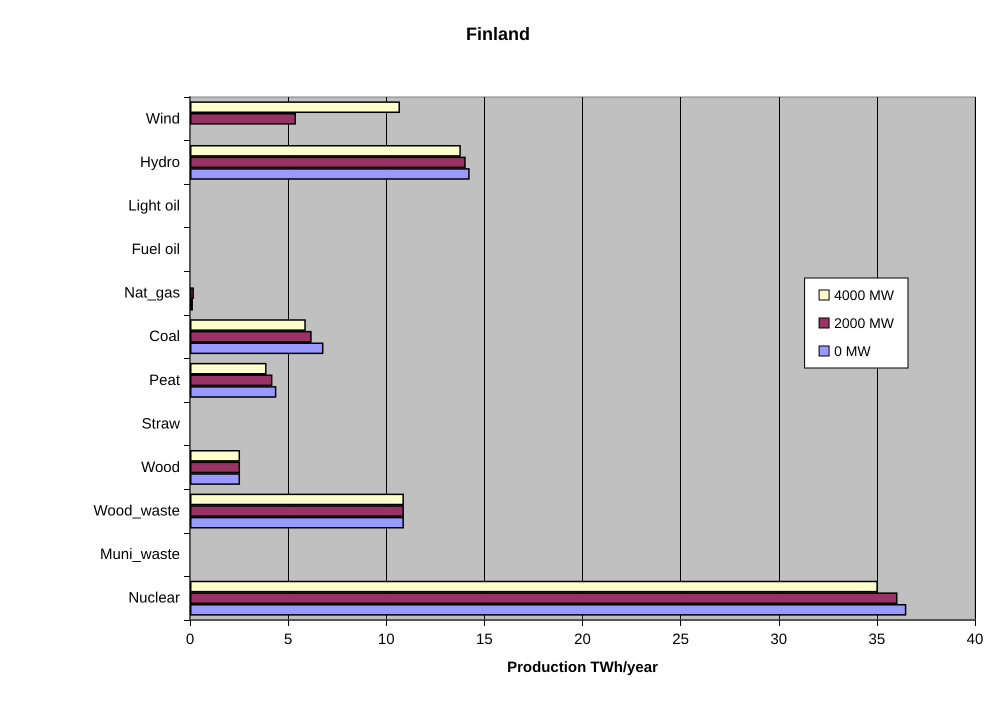  I want to click on x-tick-label: 20, so click(582, 639).